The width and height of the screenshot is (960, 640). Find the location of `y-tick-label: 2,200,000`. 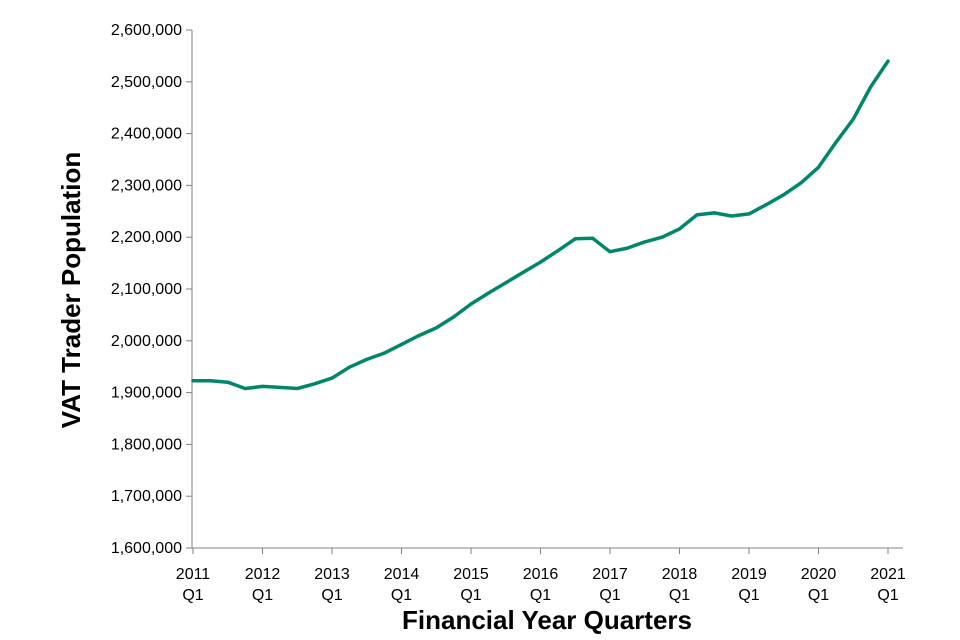

y-tick-label: 2,200,000 is located at coordinates (146, 237).